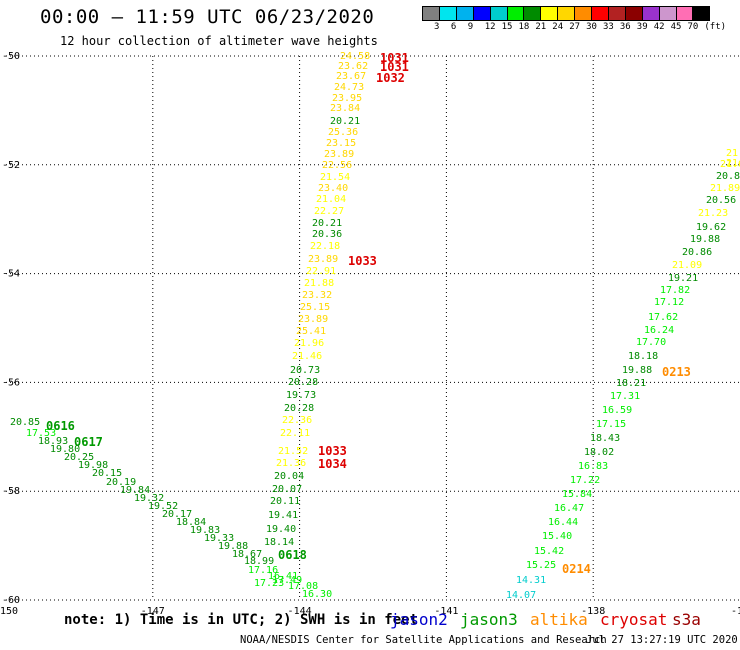 This screenshot has width=740, height=650. I want to click on wave-height-label: 25.41, so click(311, 331).